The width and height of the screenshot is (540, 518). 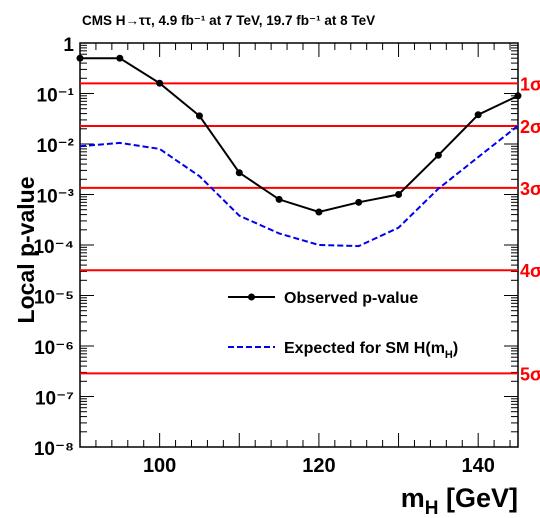 I want to click on y-tick-label: 10⁻⁴, so click(x=53, y=247).